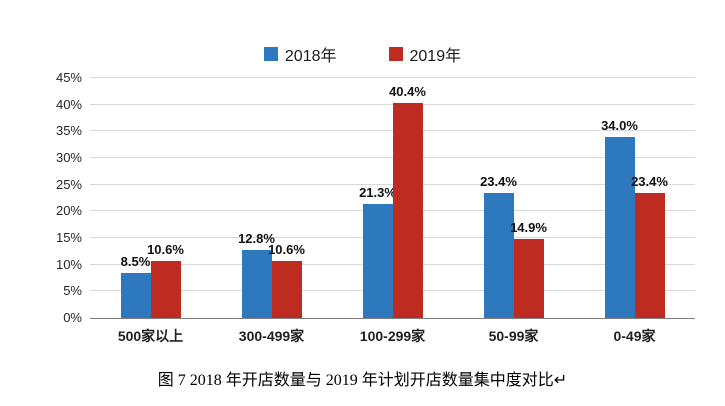 The image size is (725, 406). Describe the element at coordinates (68, 237) in the screenshot. I see `y-tick-label: 15%` at that location.